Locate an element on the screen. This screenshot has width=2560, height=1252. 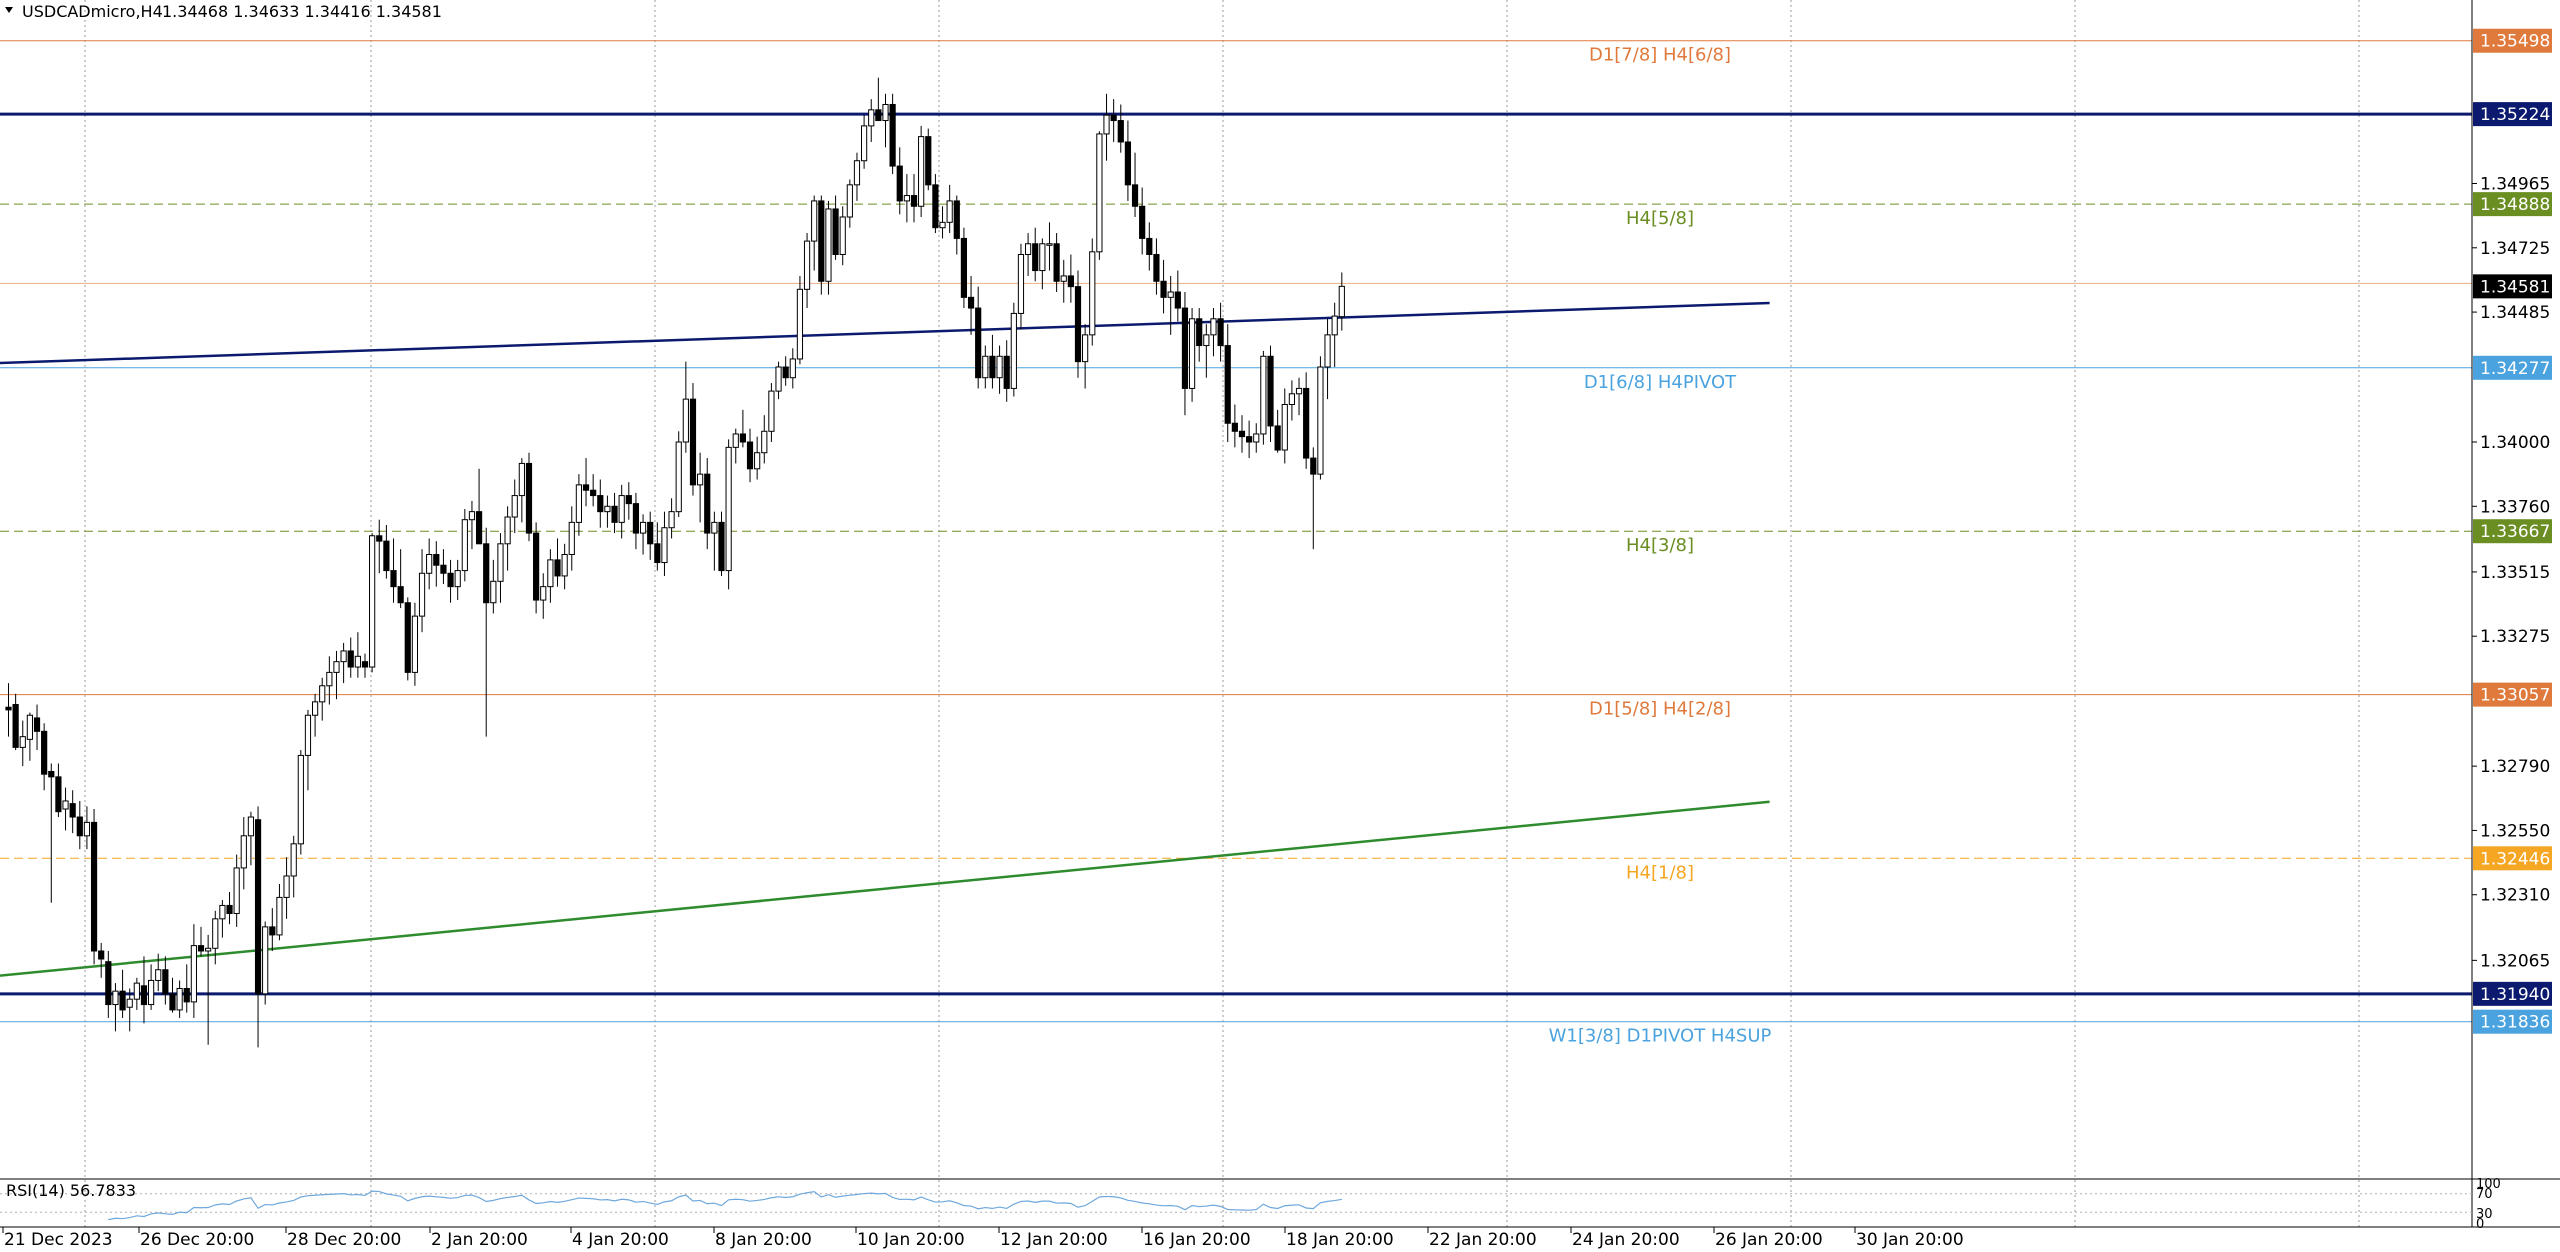
time-label-12: 26 Jan 20:00 is located at coordinates (1769, 1240).